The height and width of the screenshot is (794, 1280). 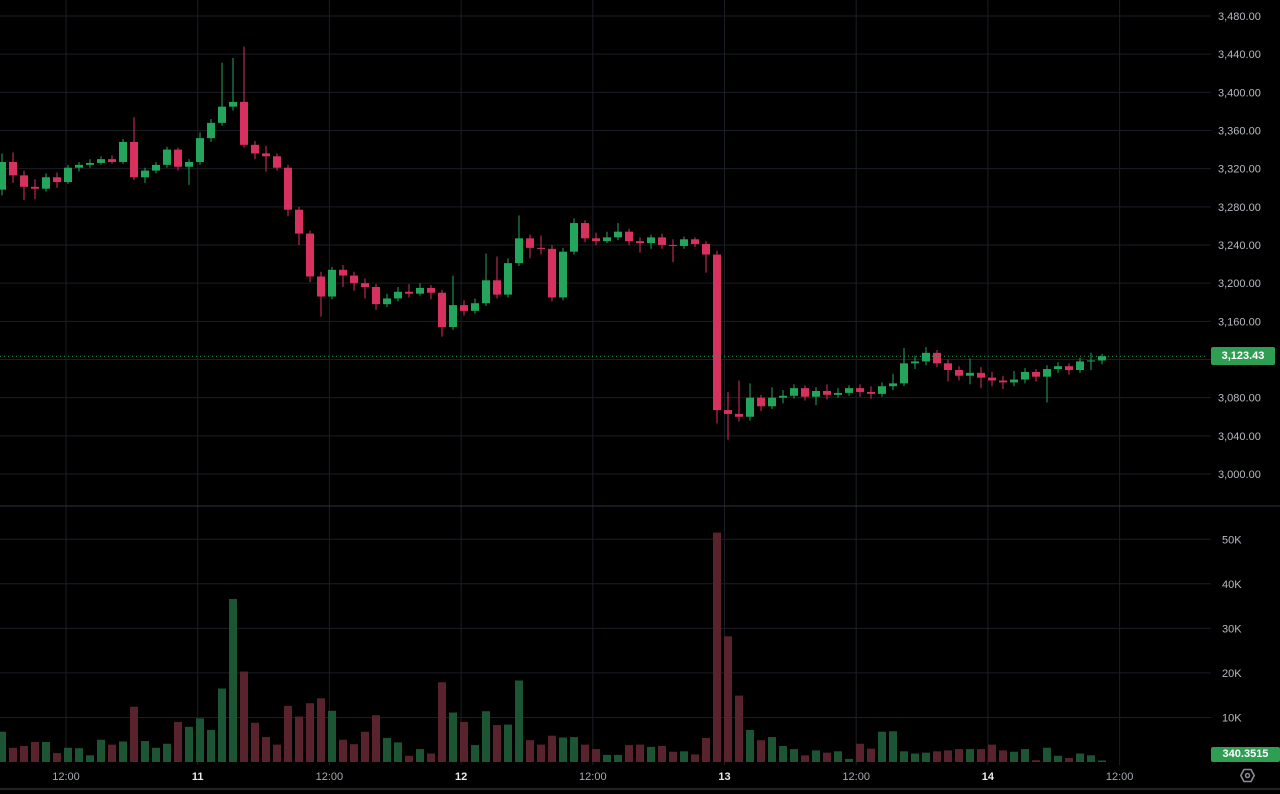 I want to click on settings-gear-icon, so click(x=1247, y=775).